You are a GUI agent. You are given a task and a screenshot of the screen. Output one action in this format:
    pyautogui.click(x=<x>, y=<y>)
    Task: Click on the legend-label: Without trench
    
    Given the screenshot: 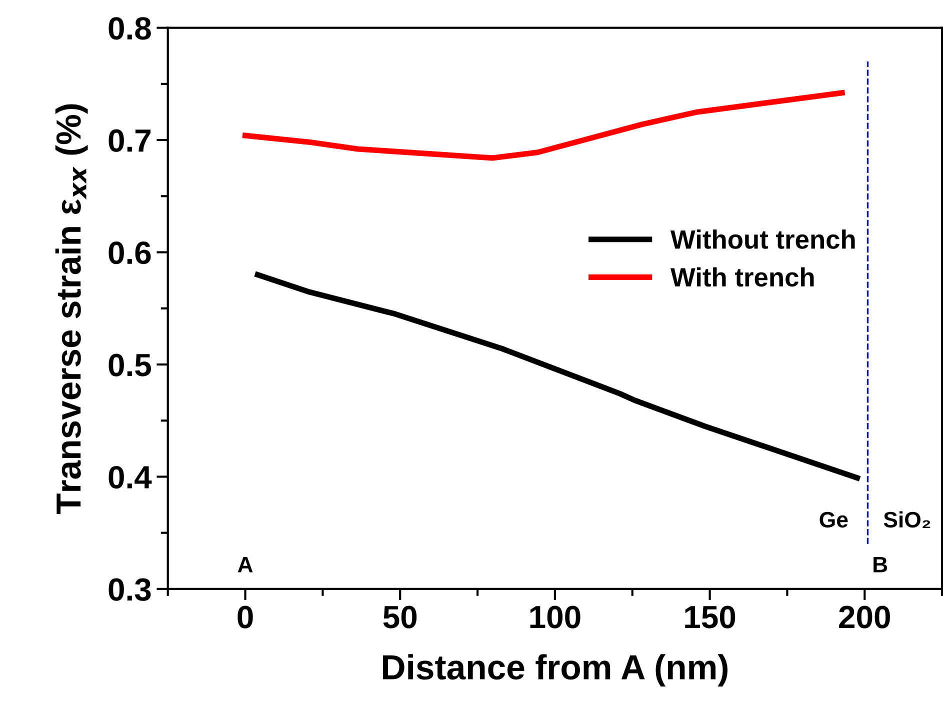 What is the action you would take?
    pyautogui.click(x=762, y=239)
    